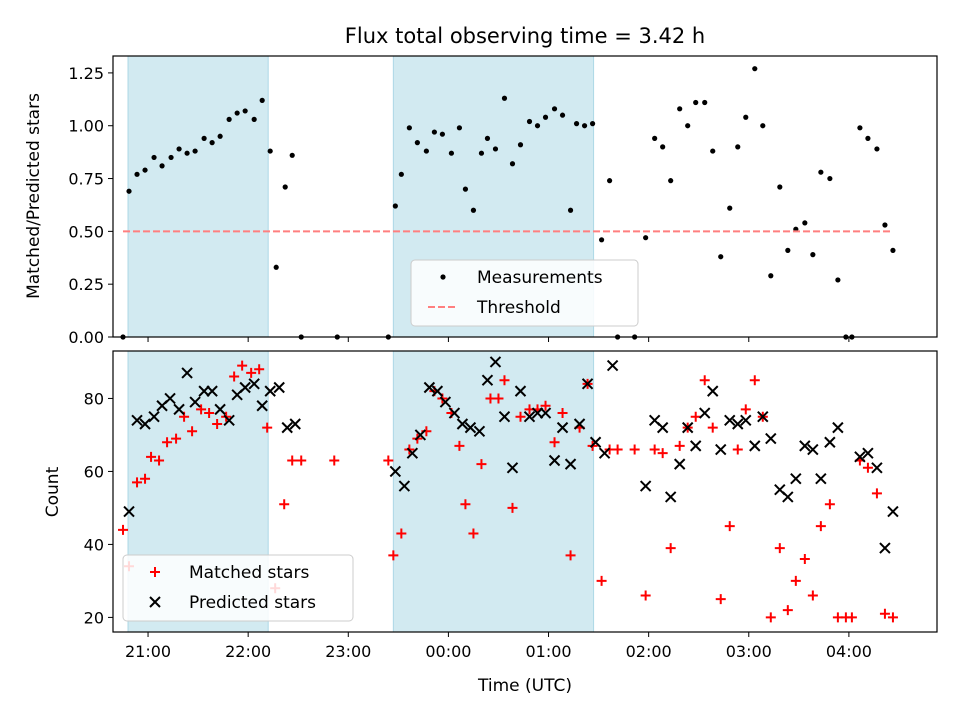 The image size is (960, 720). What do you see at coordinates (86, 337) in the screenshot?
I see `y-tick-label: 0.00` at bounding box center [86, 337].